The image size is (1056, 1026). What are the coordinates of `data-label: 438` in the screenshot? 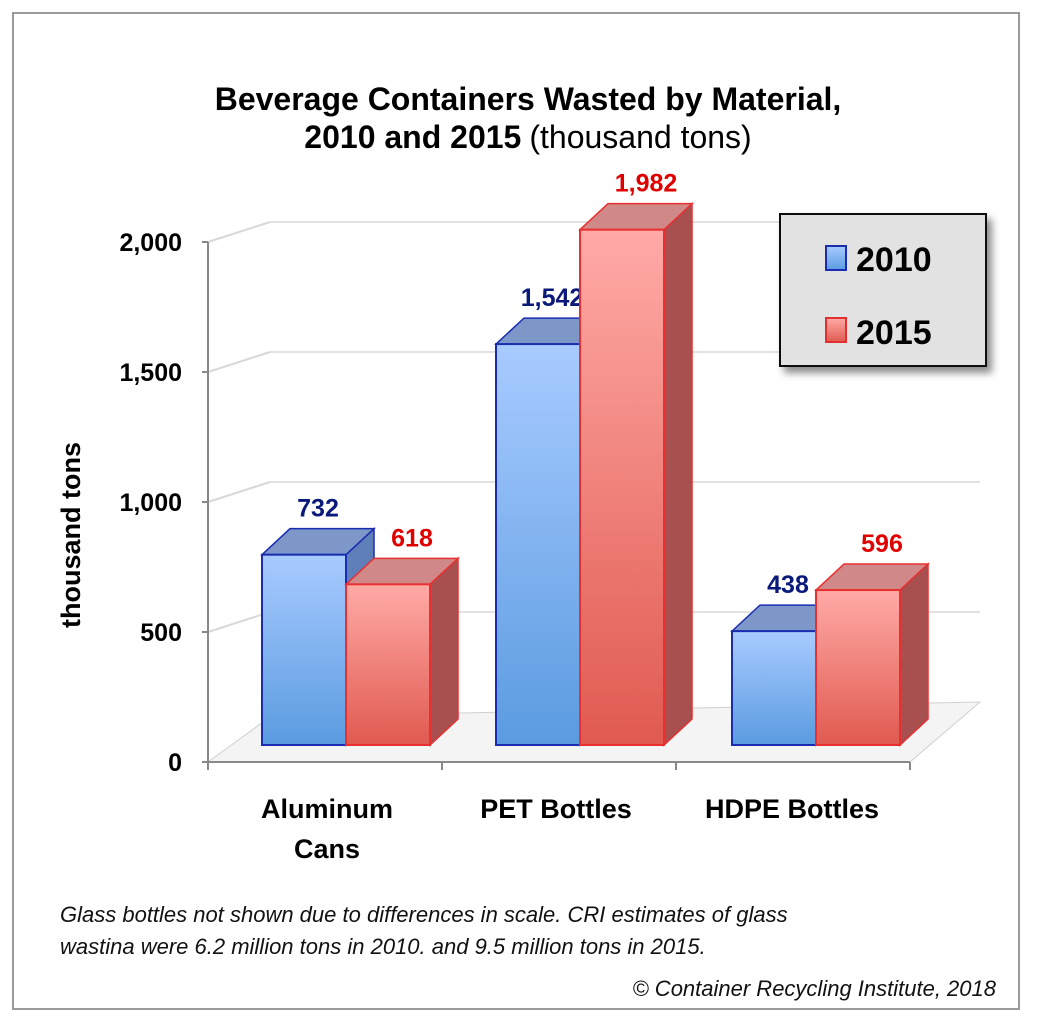 It's located at (788, 585).